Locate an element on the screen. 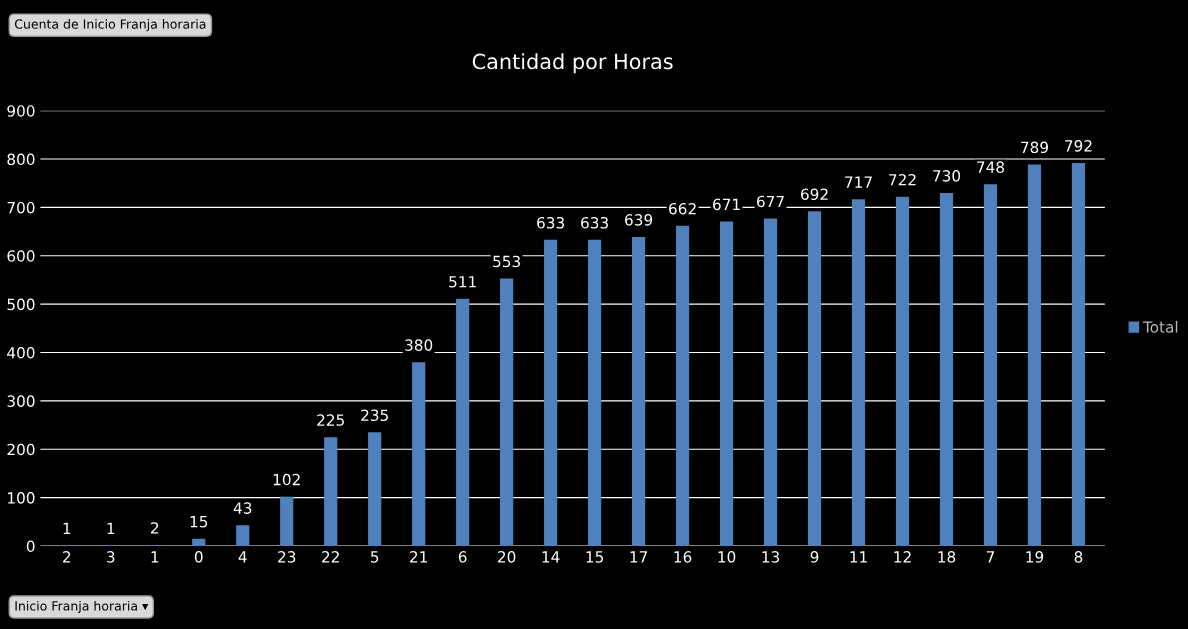 Image resolution: width=1188 pixels, height=629 pixels. data-label: 225 is located at coordinates (330, 420).